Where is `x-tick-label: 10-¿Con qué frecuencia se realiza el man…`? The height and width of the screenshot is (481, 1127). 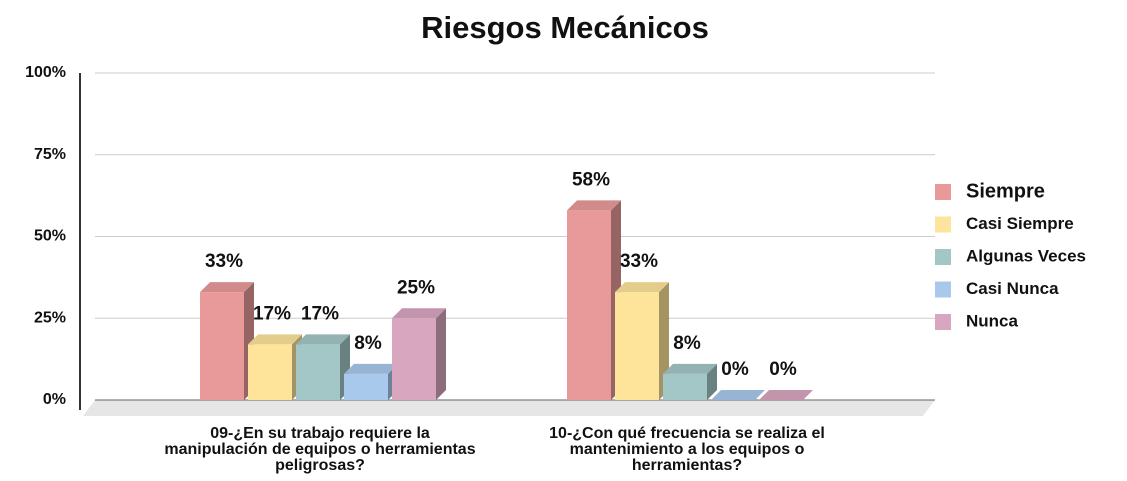
x-tick-label: 10-¿Con qué frecuencia se realiza el man… is located at coordinates (687, 449).